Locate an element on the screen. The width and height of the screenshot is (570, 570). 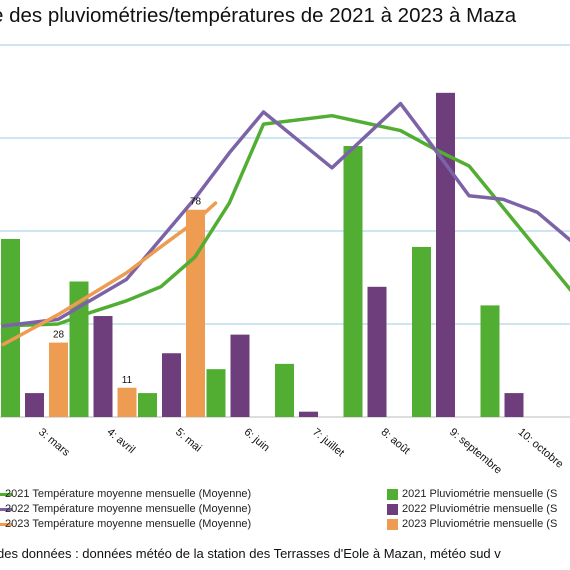
x-tick-label: 10: octobre is located at coordinates (541, 448).